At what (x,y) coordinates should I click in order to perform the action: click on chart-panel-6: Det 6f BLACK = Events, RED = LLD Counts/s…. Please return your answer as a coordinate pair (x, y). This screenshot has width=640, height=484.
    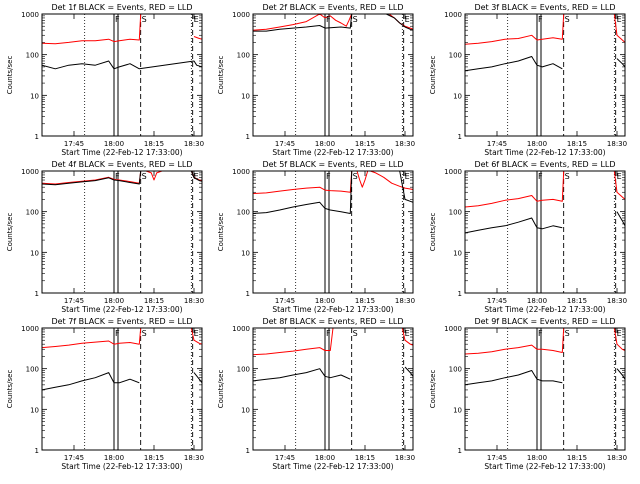
    Looking at the image, I should click on (528, 237).